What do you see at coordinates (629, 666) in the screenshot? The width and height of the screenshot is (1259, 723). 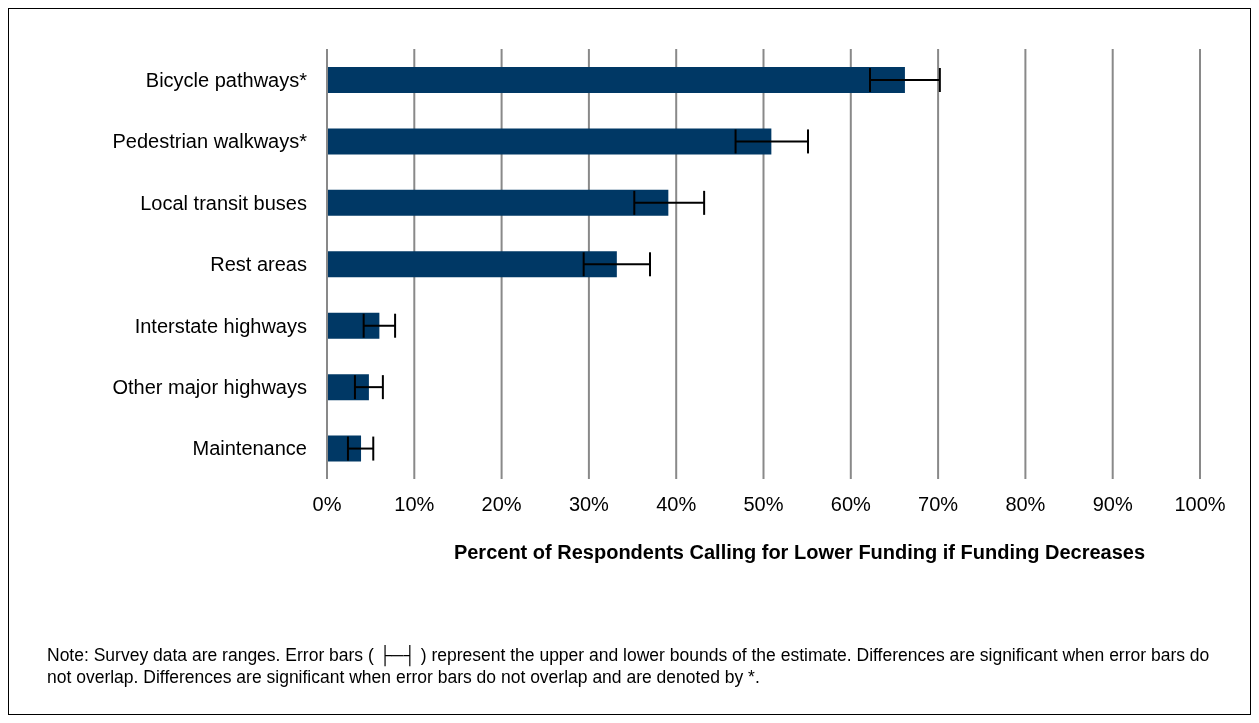 I see `text: Note: Survey data are ranges. Error bars ( ├─┤ ) represent the upper and lower bounds of the estimate. Differences are significant when error bars do not overlap. Differences are significant when error bars do not overlap and are denoted by *.` at bounding box center [629, 666].